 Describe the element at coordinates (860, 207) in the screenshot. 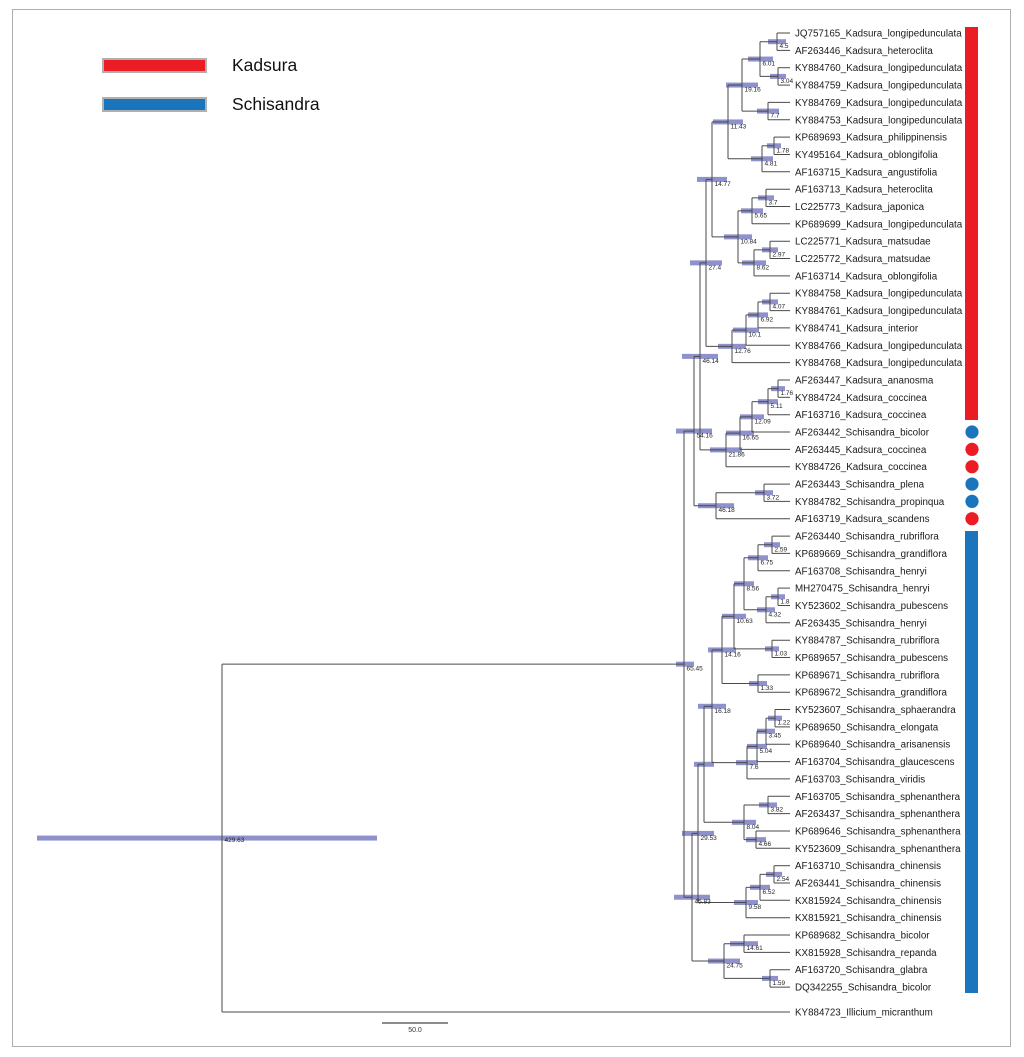

I see `tip-label: LC225773_Kadsura_japonica` at that location.